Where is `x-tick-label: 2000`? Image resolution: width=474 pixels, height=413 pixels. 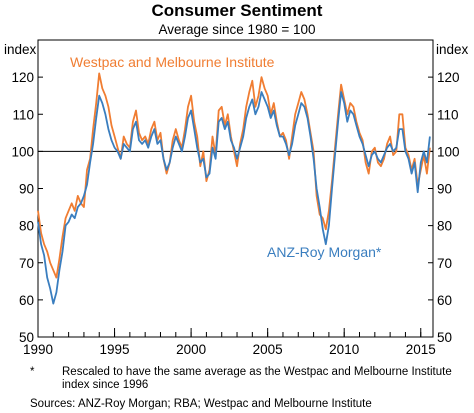
x-tick-label: 2000 is located at coordinates (191, 349).